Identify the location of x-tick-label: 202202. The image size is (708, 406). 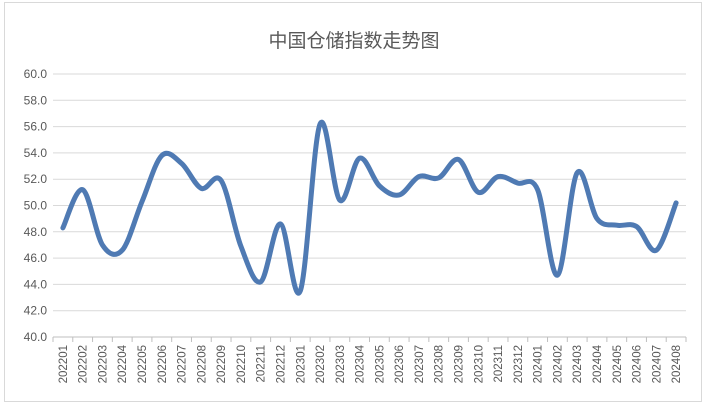
(84, 364).